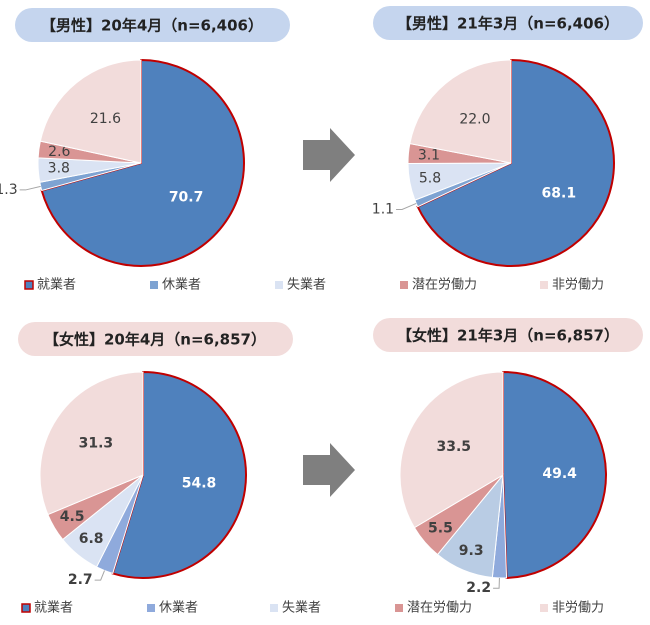  Describe the element at coordinates (186, 197) in the screenshot. I see `data-label: 70.7` at that location.